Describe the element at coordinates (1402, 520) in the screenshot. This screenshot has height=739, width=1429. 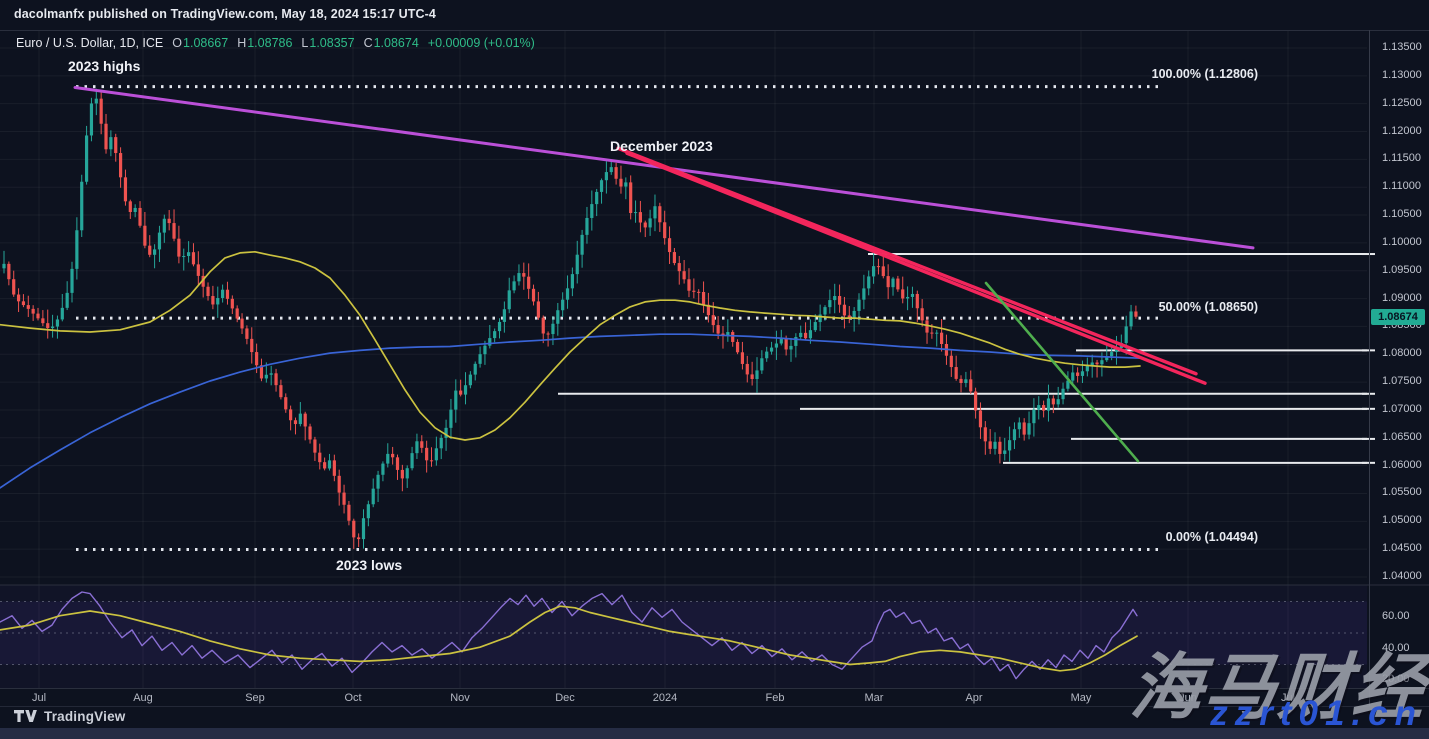
I see `price-tick-label: 1.05000` at that location.